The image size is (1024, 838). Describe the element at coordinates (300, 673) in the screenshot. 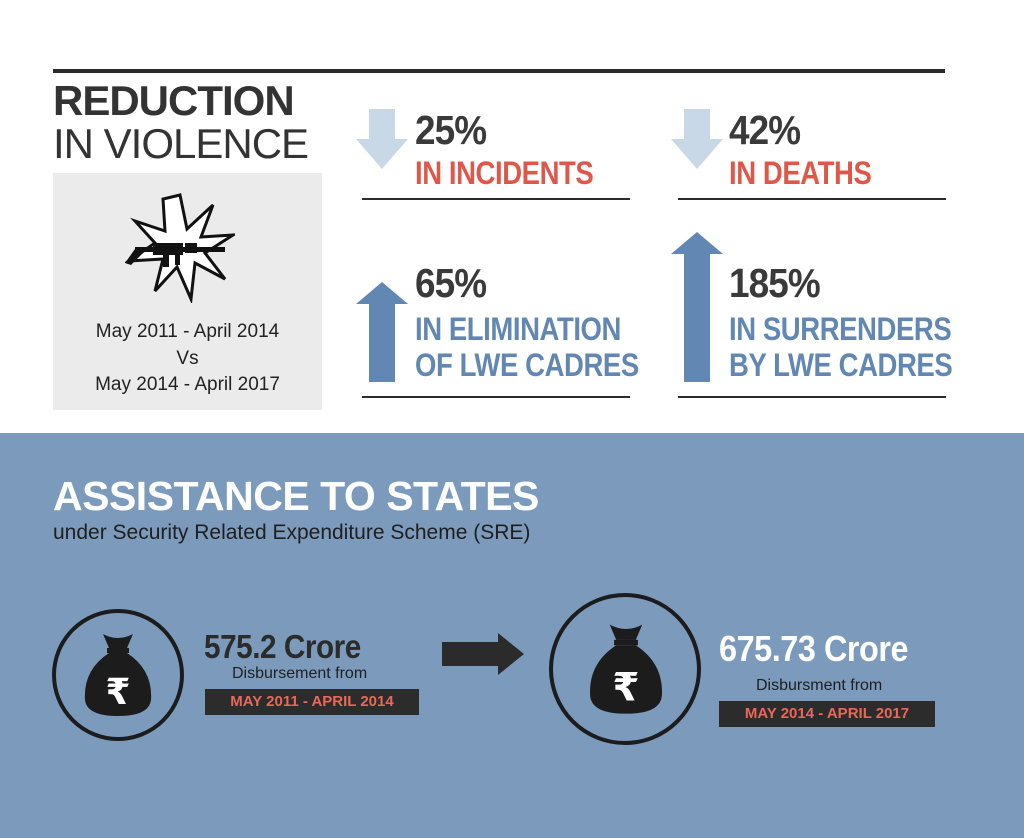

I see `before-caption: Disbursement from` at that location.